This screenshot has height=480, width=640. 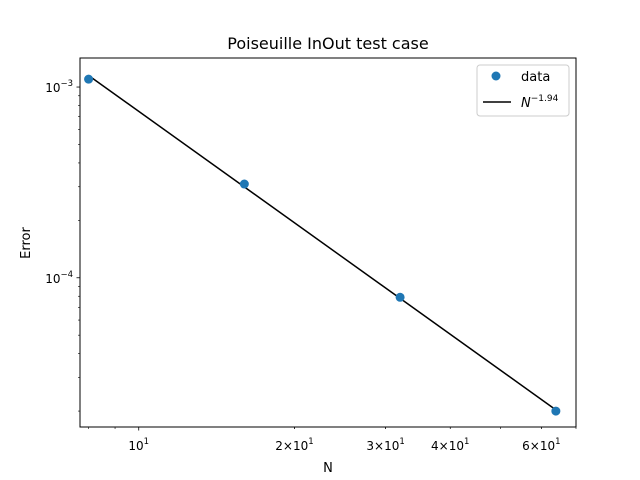 What do you see at coordinates (328, 468) in the screenshot?
I see `x-axis-label: N` at bounding box center [328, 468].